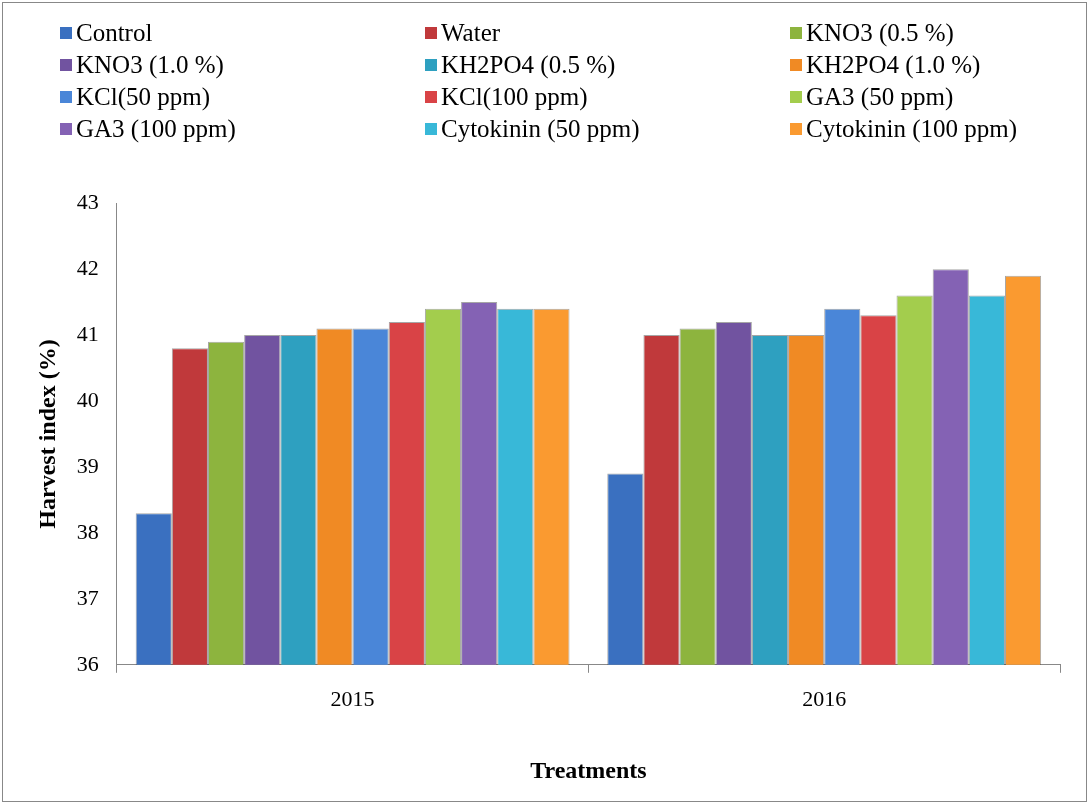 The width and height of the screenshot is (1091, 806). I want to click on legend-label: KNO3 (1.0 %), so click(150, 65).